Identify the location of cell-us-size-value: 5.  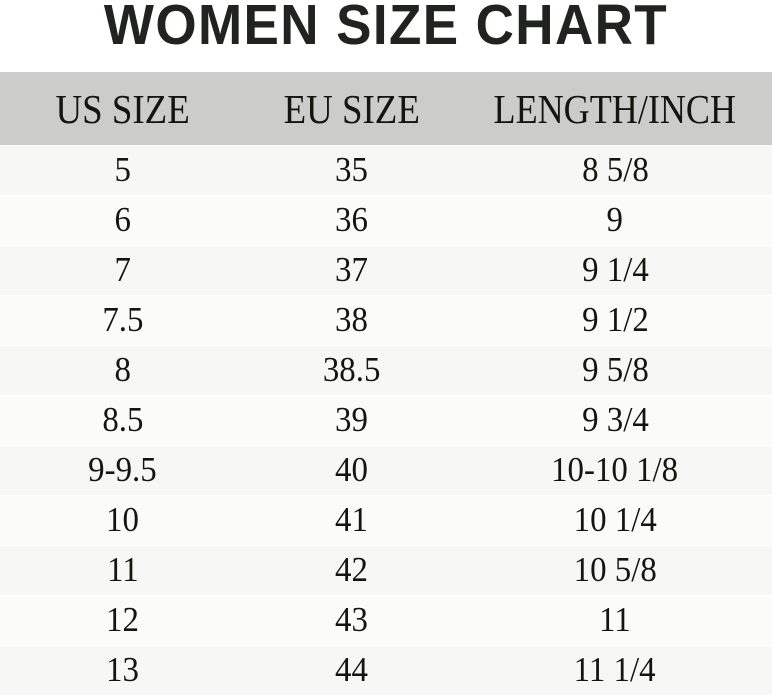
(122, 169).